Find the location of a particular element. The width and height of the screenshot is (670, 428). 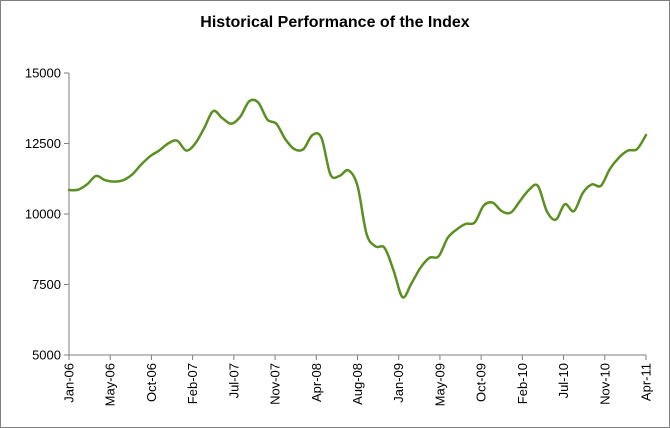

x-tick-label: May-09 is located at coordinates (439, 384).